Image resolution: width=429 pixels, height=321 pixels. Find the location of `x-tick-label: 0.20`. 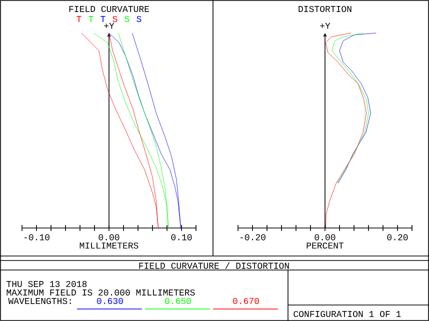

x-tick-label: 0.20 is located at coordinates (397, 237).